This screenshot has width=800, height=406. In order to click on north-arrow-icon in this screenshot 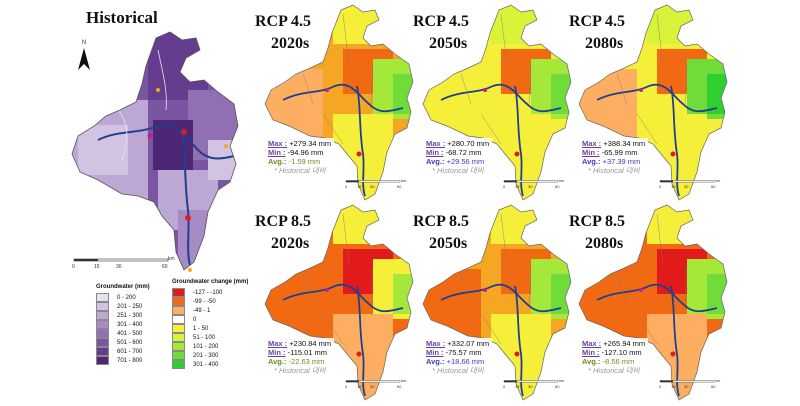, I will do `click(84, 59)`.